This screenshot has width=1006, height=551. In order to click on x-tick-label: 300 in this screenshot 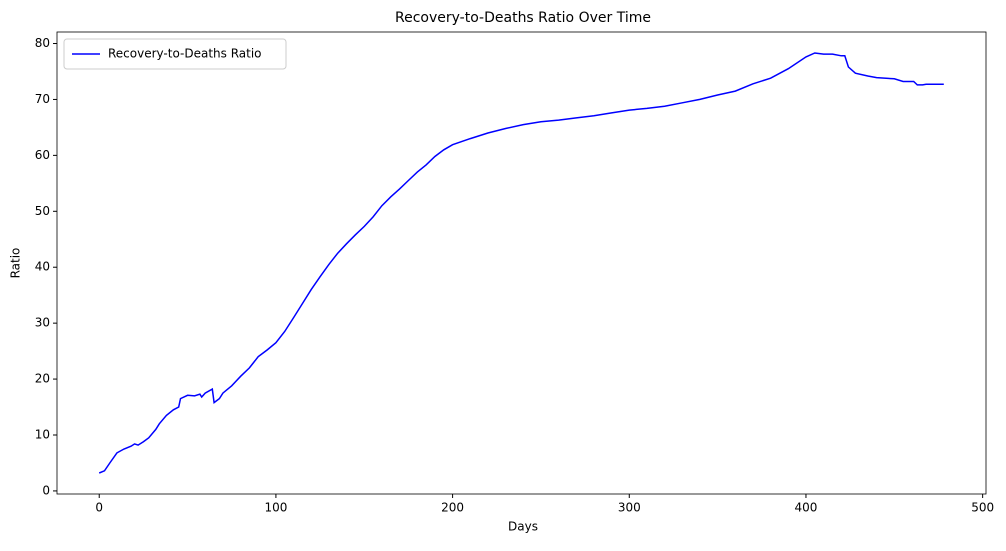, I will do `click(629, 508)`.